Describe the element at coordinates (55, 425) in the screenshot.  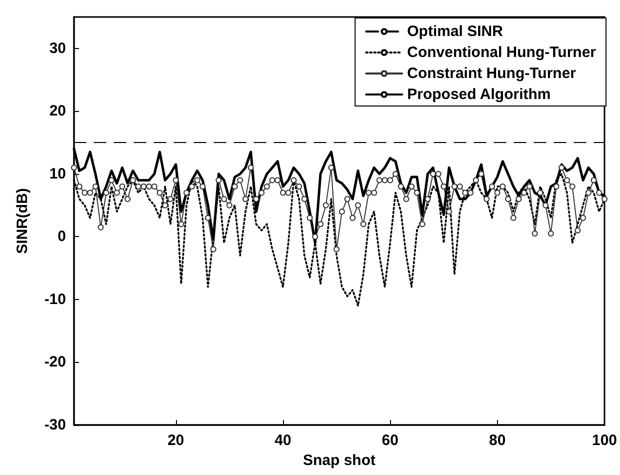
I see `y-tick-label: -30` at that location.